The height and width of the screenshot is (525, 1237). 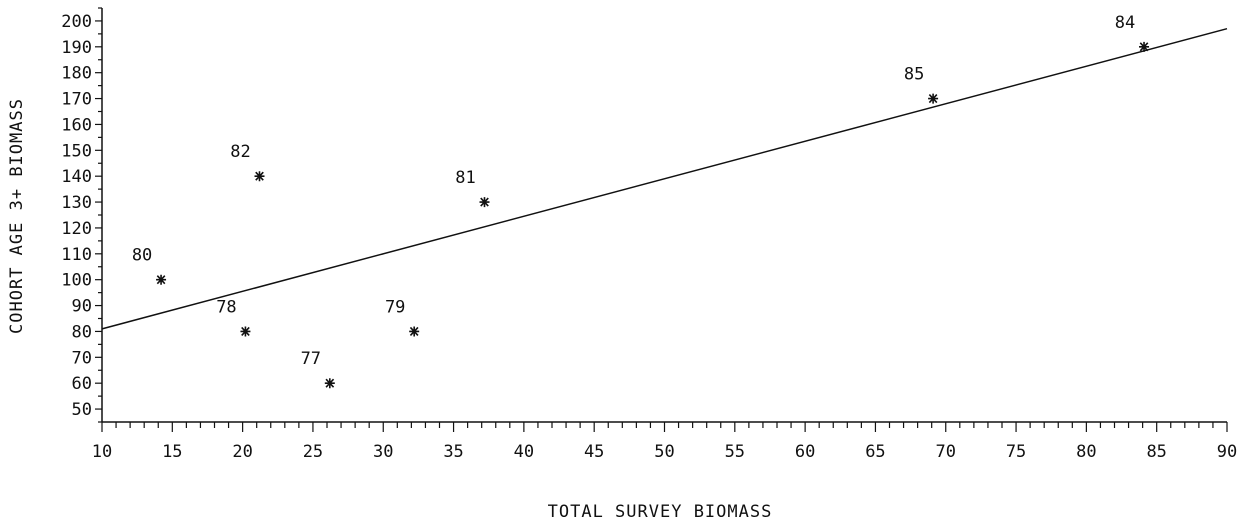 I want to click on y-tick-label: 80, so click(x=82, y=332).